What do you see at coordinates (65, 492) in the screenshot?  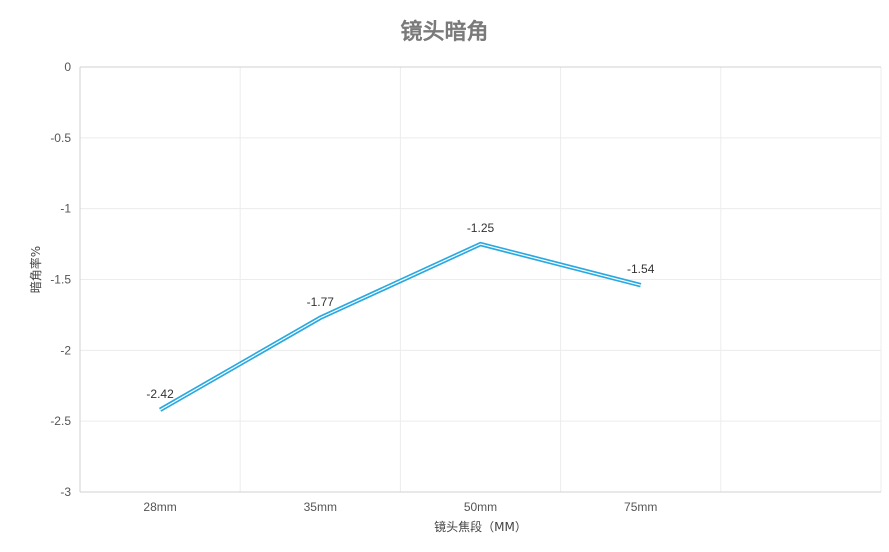 I see `y-tick-label: -3` at bounding box center [65, 492].